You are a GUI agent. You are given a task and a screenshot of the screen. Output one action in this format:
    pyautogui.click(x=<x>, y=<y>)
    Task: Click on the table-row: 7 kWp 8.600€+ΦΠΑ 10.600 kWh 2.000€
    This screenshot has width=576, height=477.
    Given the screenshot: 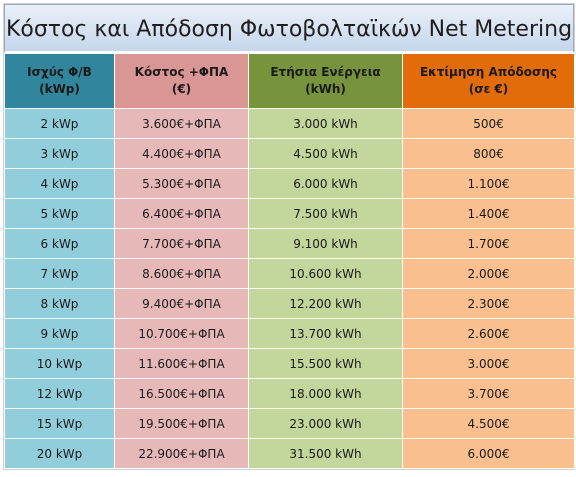 What is the action you would take?
    pyautogui.click(x=289, y=273)
    